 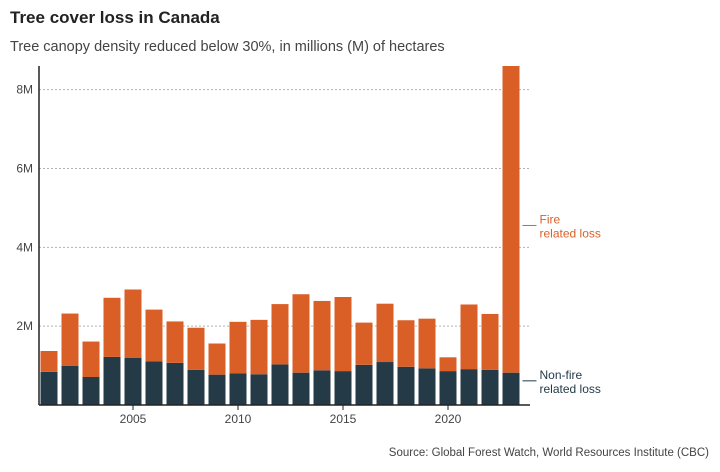 I want to click on x-axis-ticks: 2005 2010 2015 2020, so click(x=291, y=415).